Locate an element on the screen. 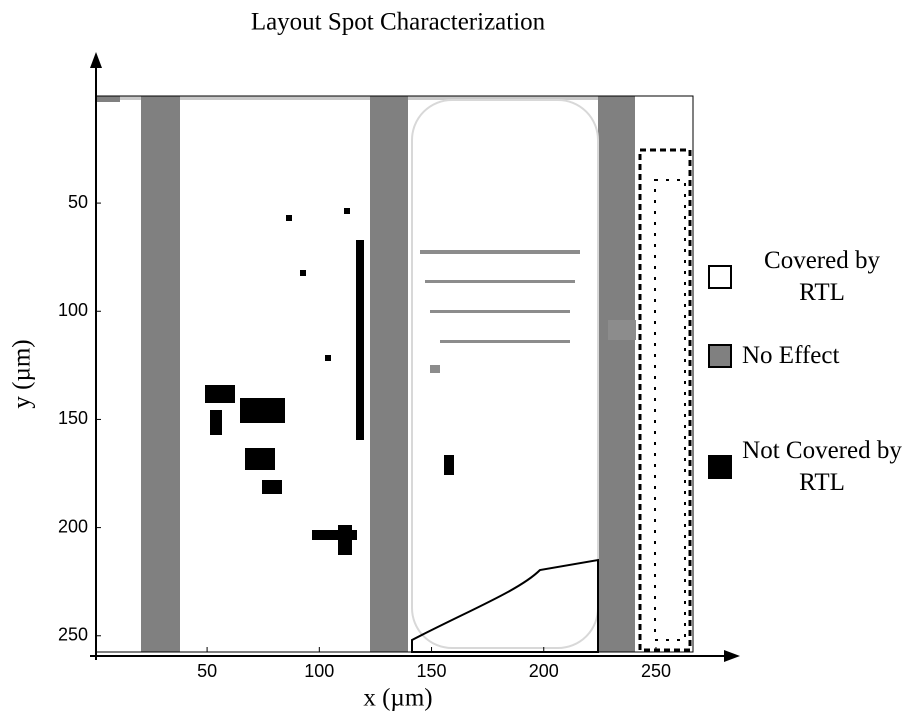 The width and height of the screenshot is (909, 716). y-tick-label: 200 is located at coordinates (73, 526).